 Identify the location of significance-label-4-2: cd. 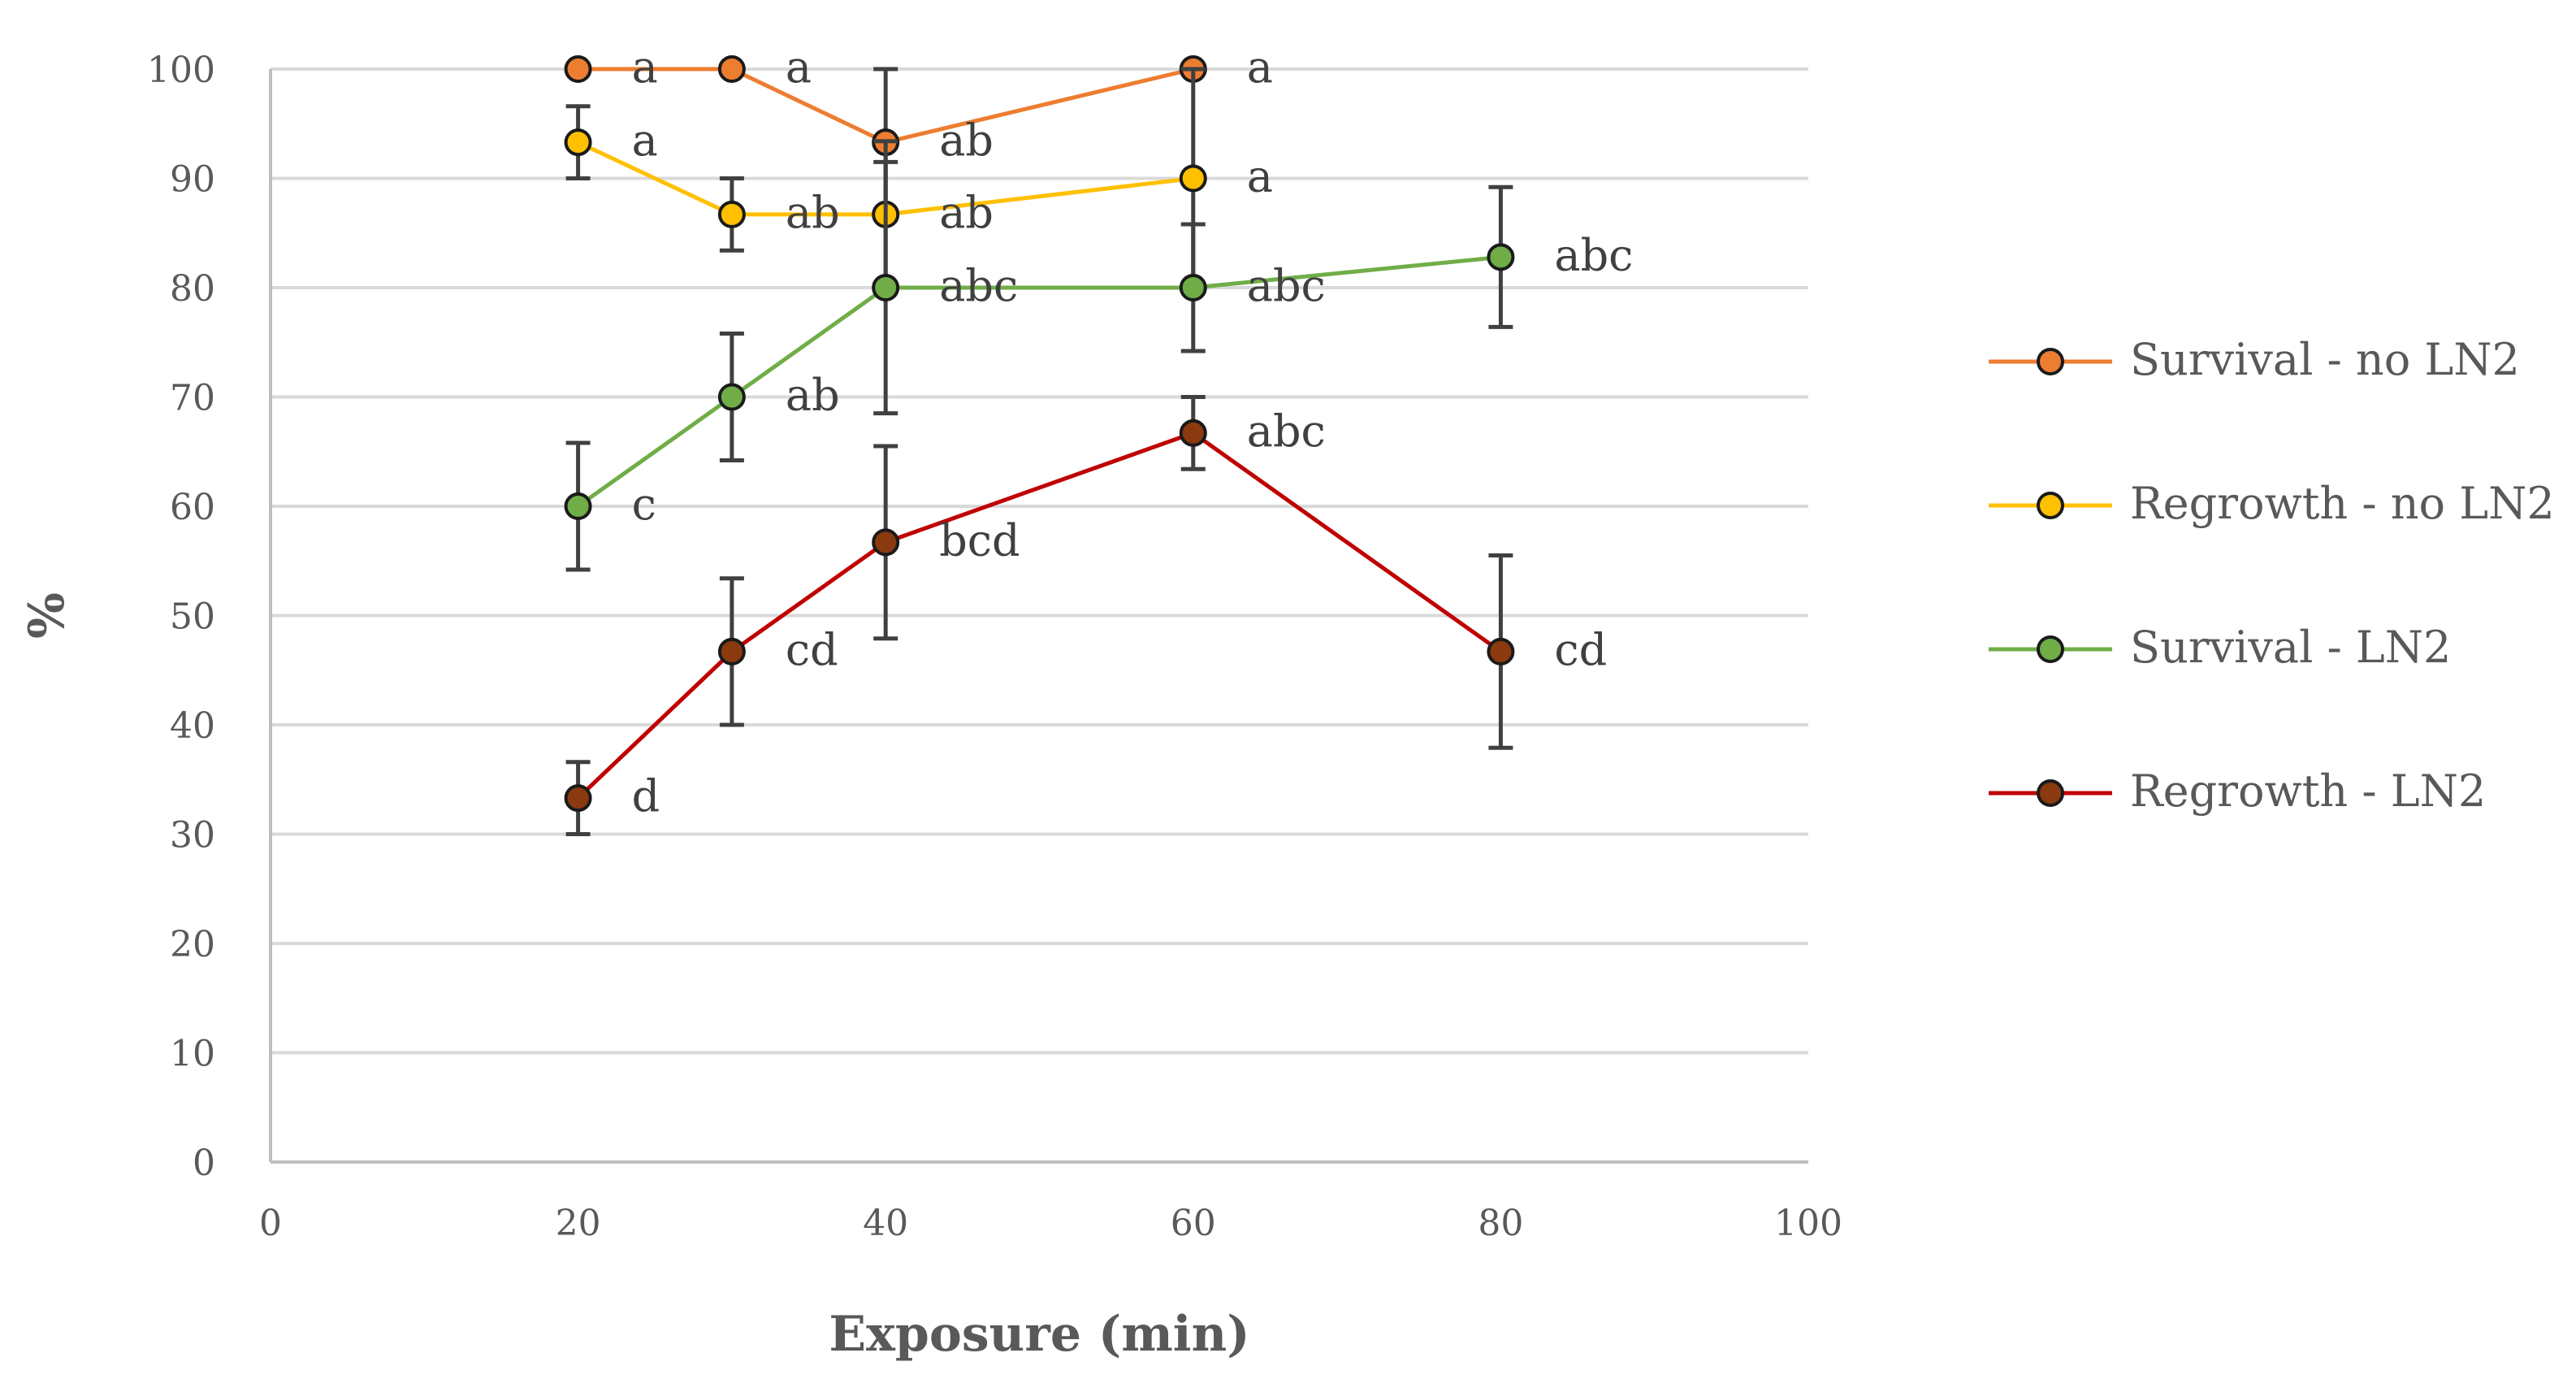
(812, 649).